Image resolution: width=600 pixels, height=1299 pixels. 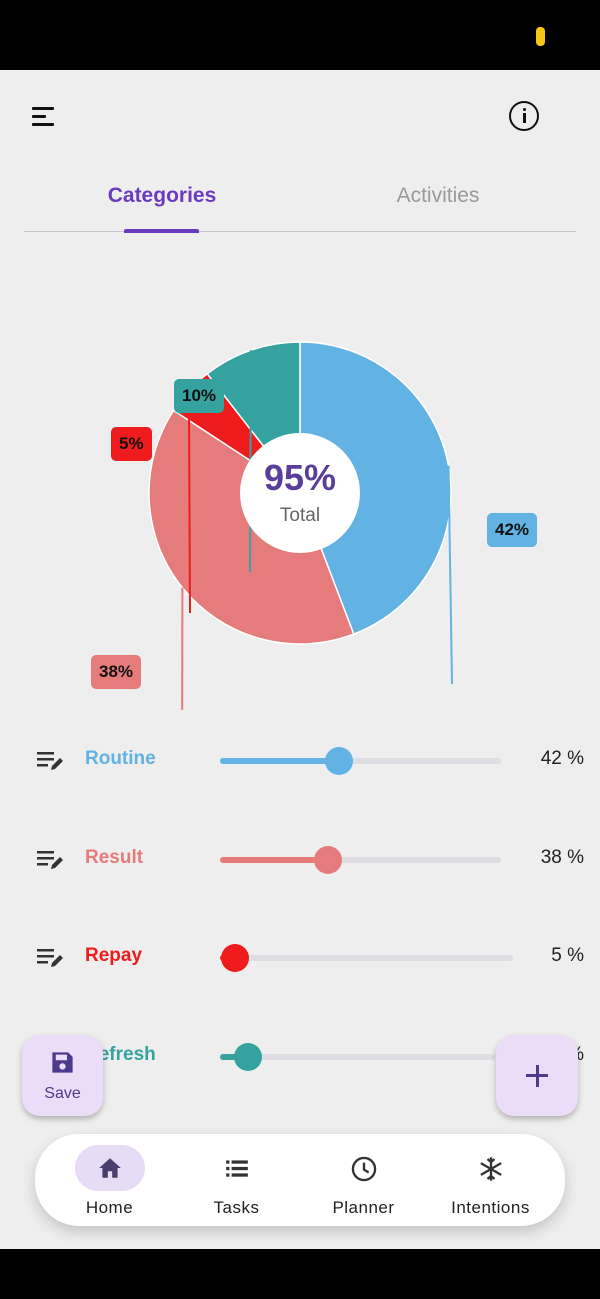 I want to click on nav-item-intentions: Intentions, so click(x=490, y=1180).